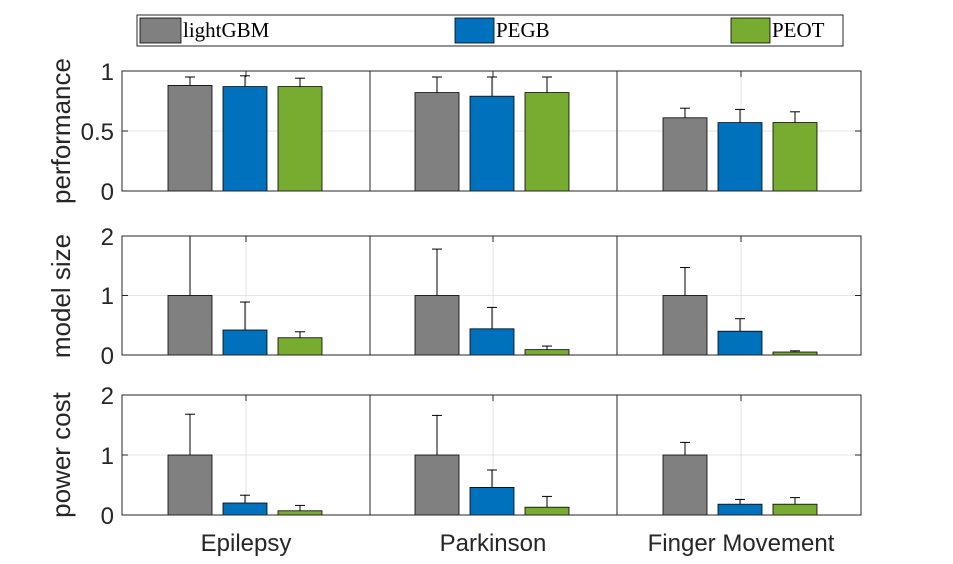  Describe the element at coordinates (61, 296) in the screenshot. I see `ylabel-model-size: model size` at that location.